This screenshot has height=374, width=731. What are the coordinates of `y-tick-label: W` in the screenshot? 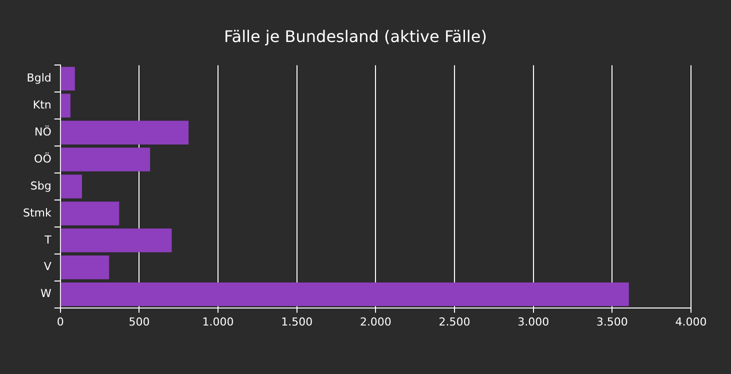 It's located at (46, 293).